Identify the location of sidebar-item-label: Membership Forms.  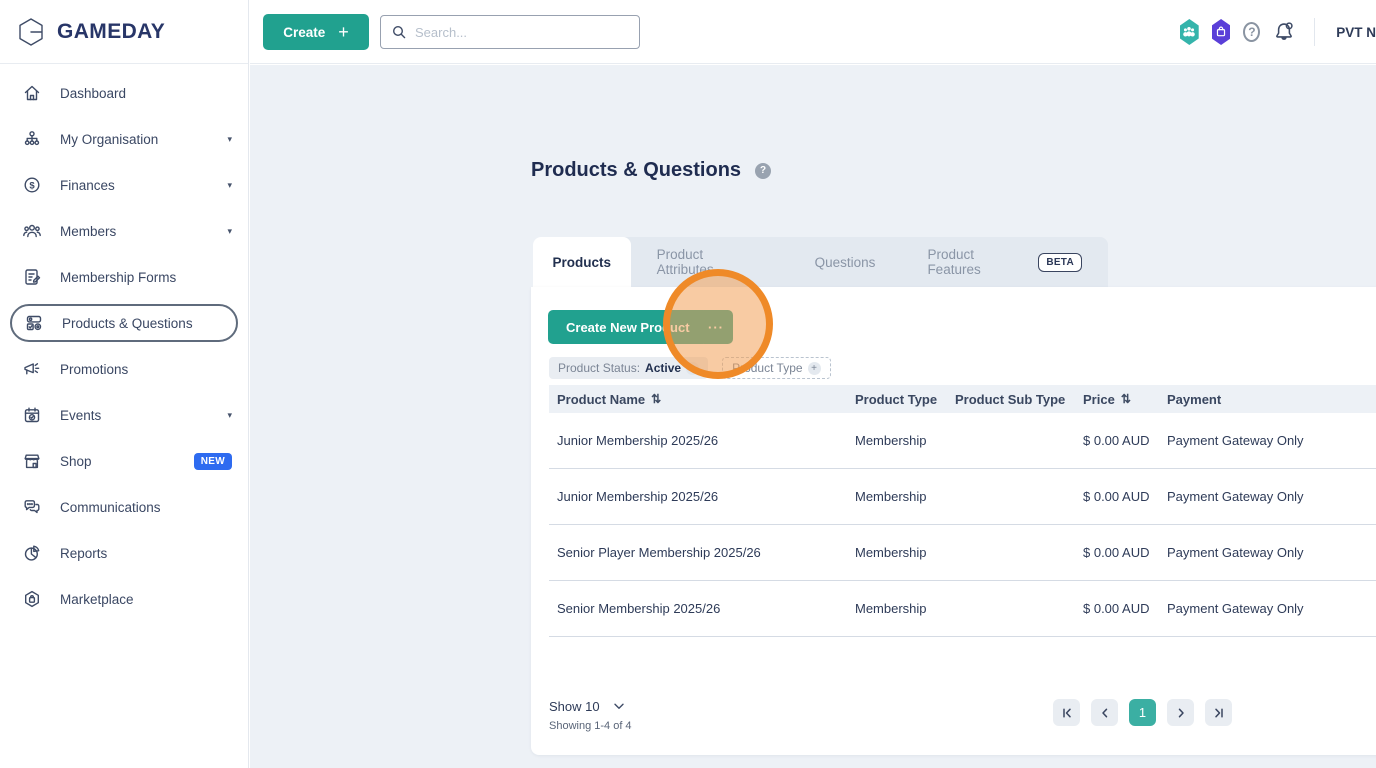
(118, 277).